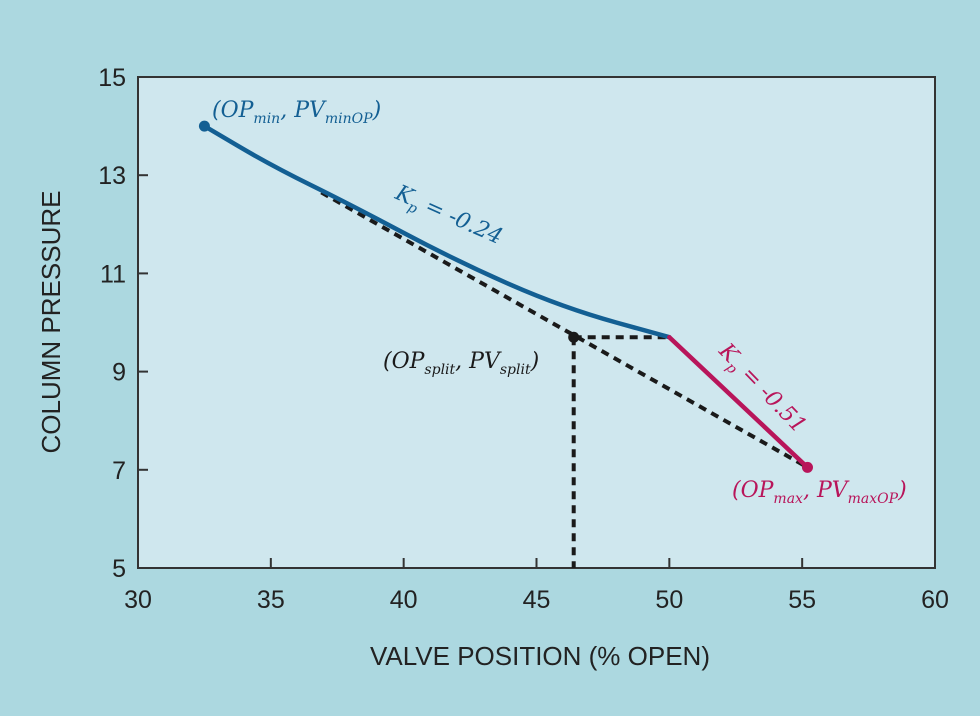 The width and height of the screenshot is (980, 716). What do you see at coordinates (119, 471) in the screenshot?
I see `y-tick-label: 7` at bounding box center [119, 471].